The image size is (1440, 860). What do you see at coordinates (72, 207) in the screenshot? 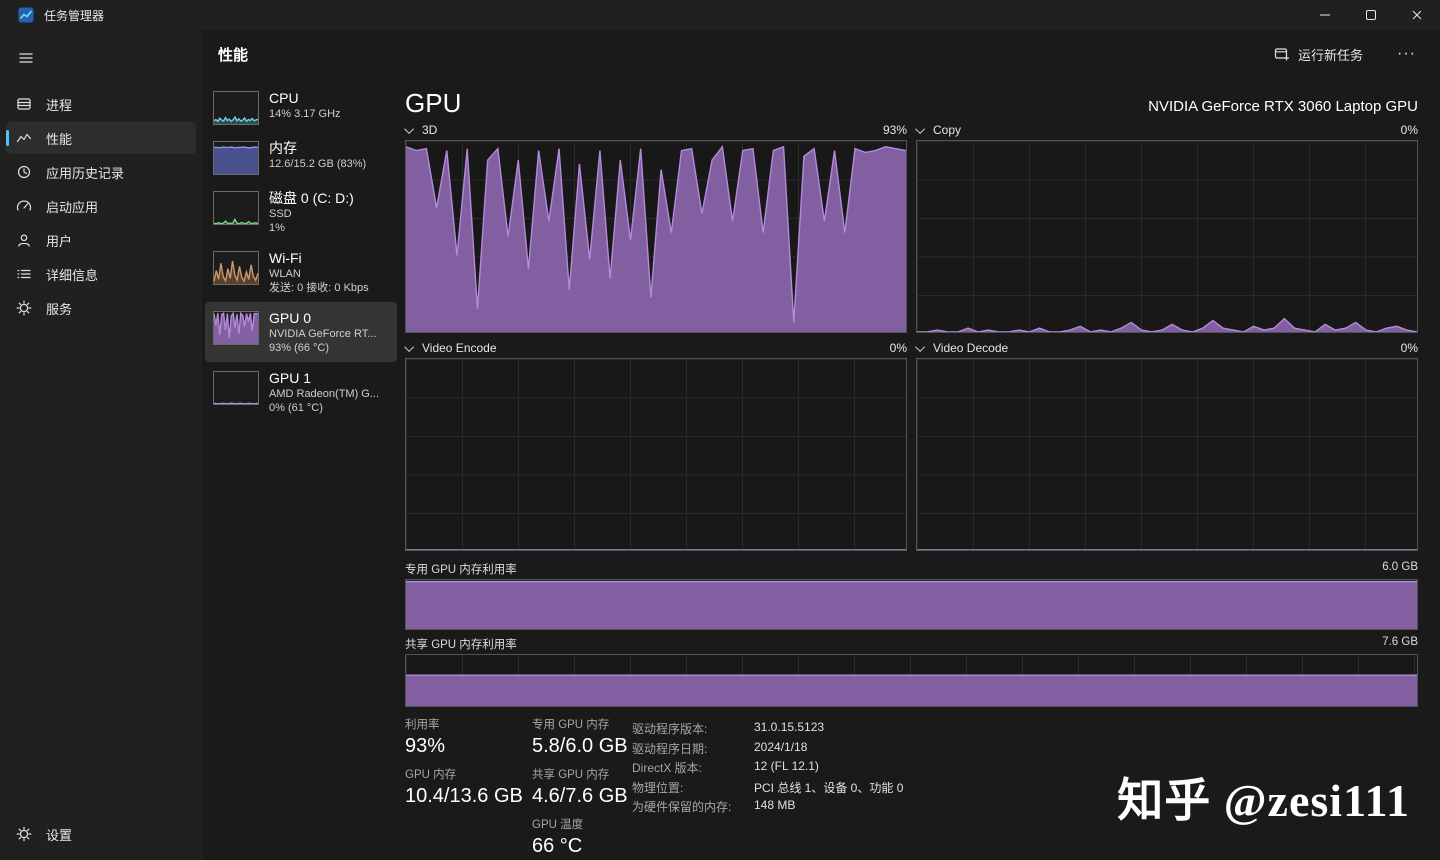
I see `nav-label: 启动应用` at bounding box center [72, 207].